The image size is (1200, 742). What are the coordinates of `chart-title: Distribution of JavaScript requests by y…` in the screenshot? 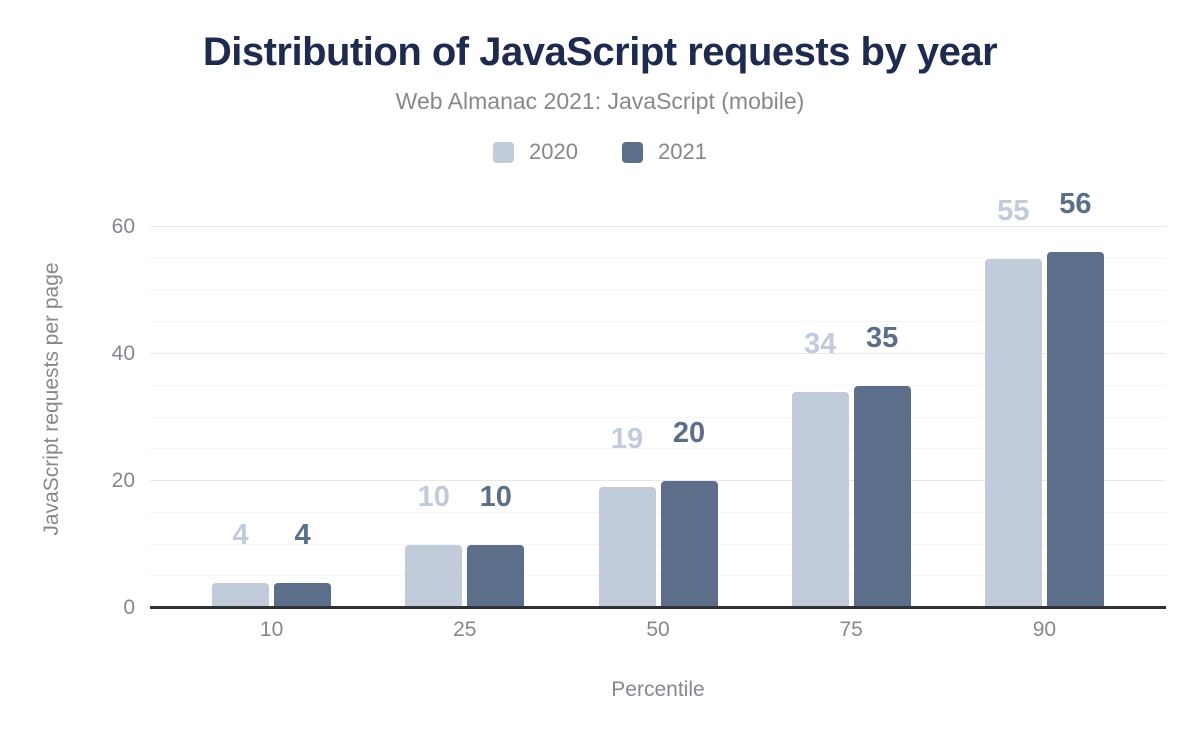 It's located at (600, 52).